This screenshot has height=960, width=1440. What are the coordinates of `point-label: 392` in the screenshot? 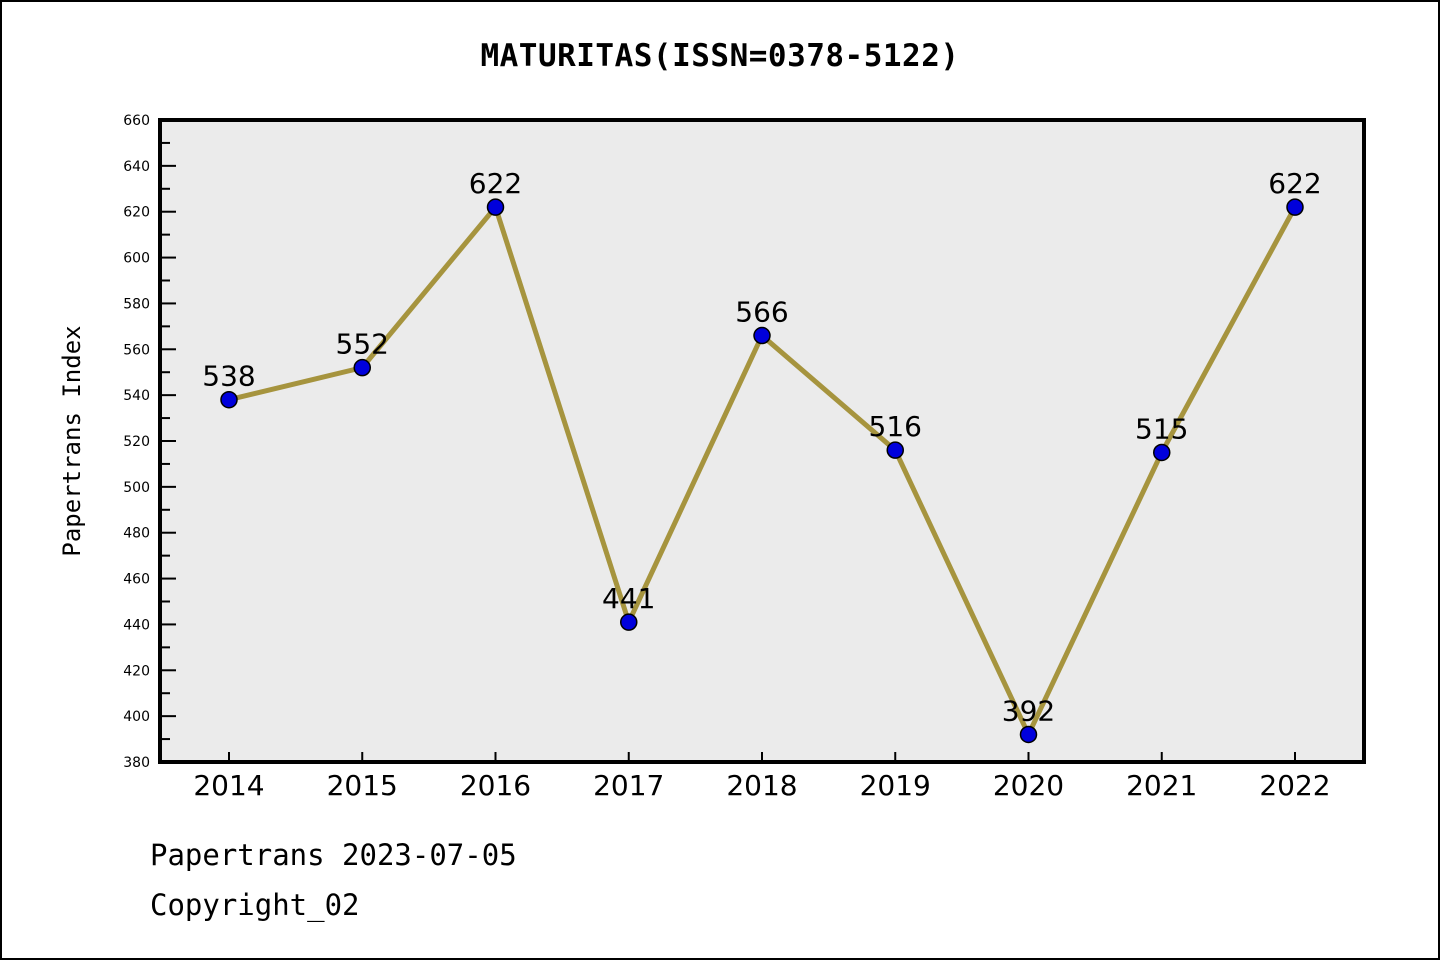 It's located at (1028, 710).